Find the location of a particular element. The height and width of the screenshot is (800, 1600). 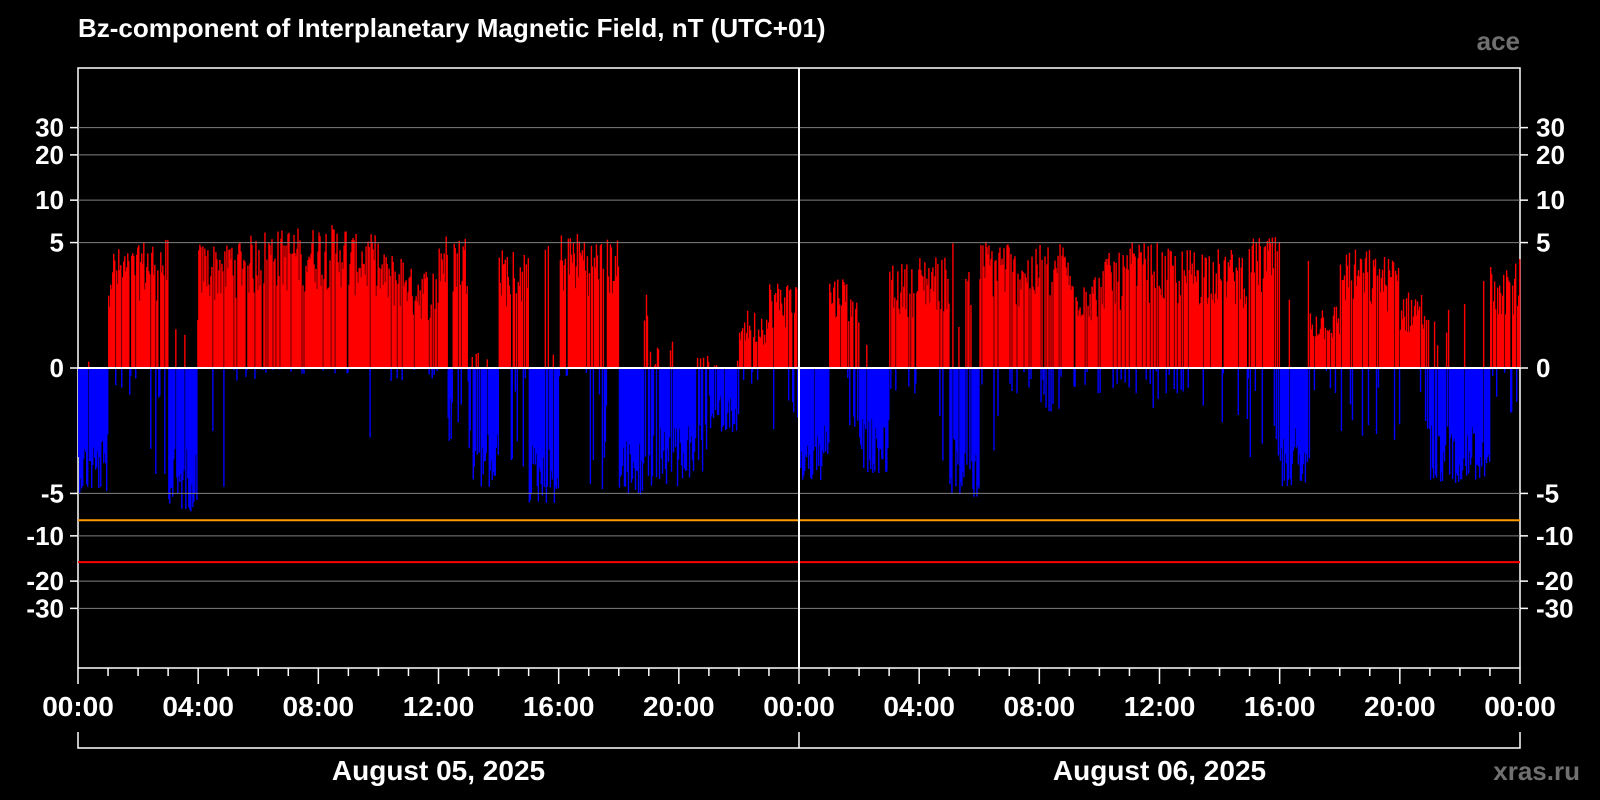

x-tick-label: 08:00 is located at coordinates (319, 706).